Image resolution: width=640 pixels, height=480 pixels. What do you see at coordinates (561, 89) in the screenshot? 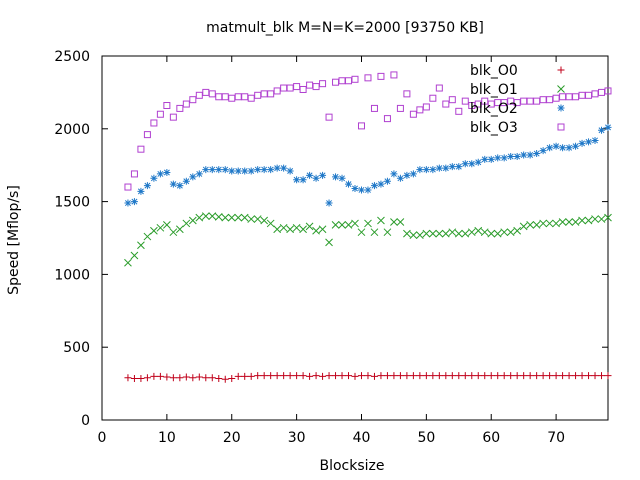
I see `legend-marker-blk_O1` at bounding box center [561, 89].